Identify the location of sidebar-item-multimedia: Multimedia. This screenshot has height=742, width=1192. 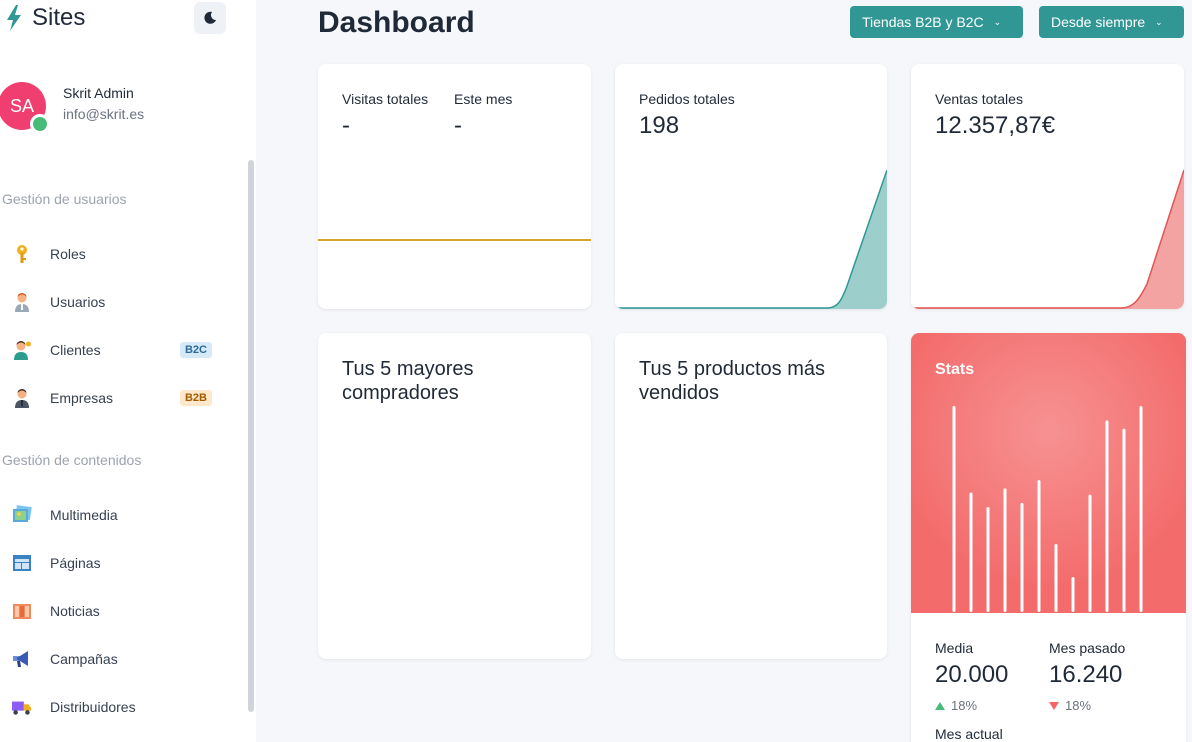
(115, 515).